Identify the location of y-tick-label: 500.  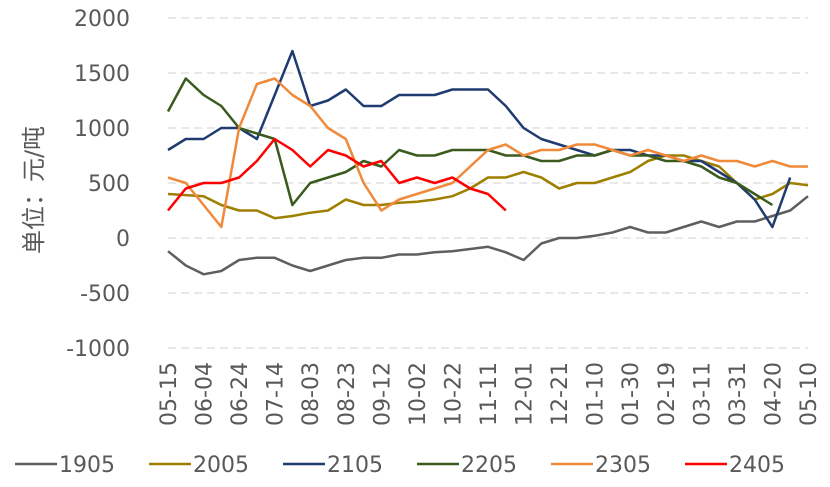
(109, 184).